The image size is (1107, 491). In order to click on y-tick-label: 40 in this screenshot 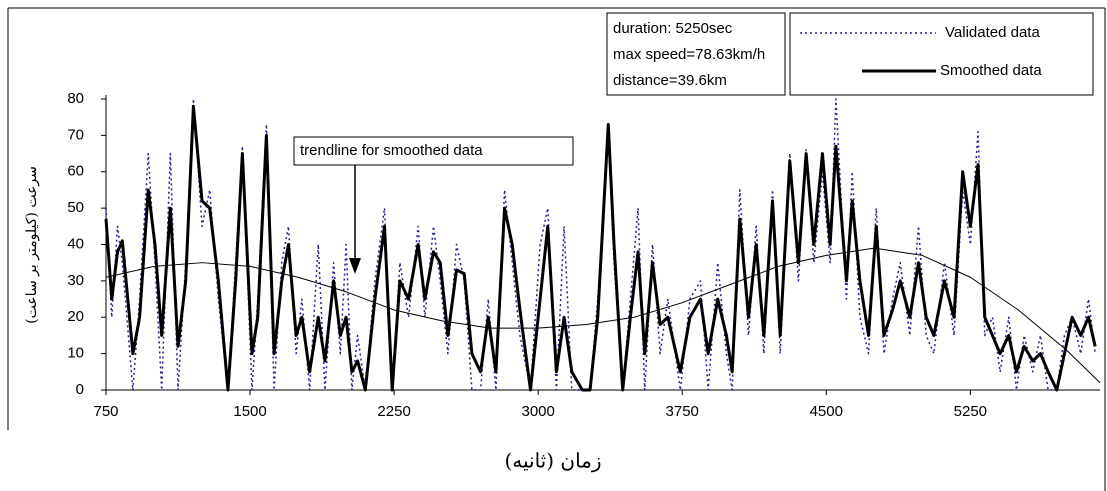, I will do `click(75, 243)`.